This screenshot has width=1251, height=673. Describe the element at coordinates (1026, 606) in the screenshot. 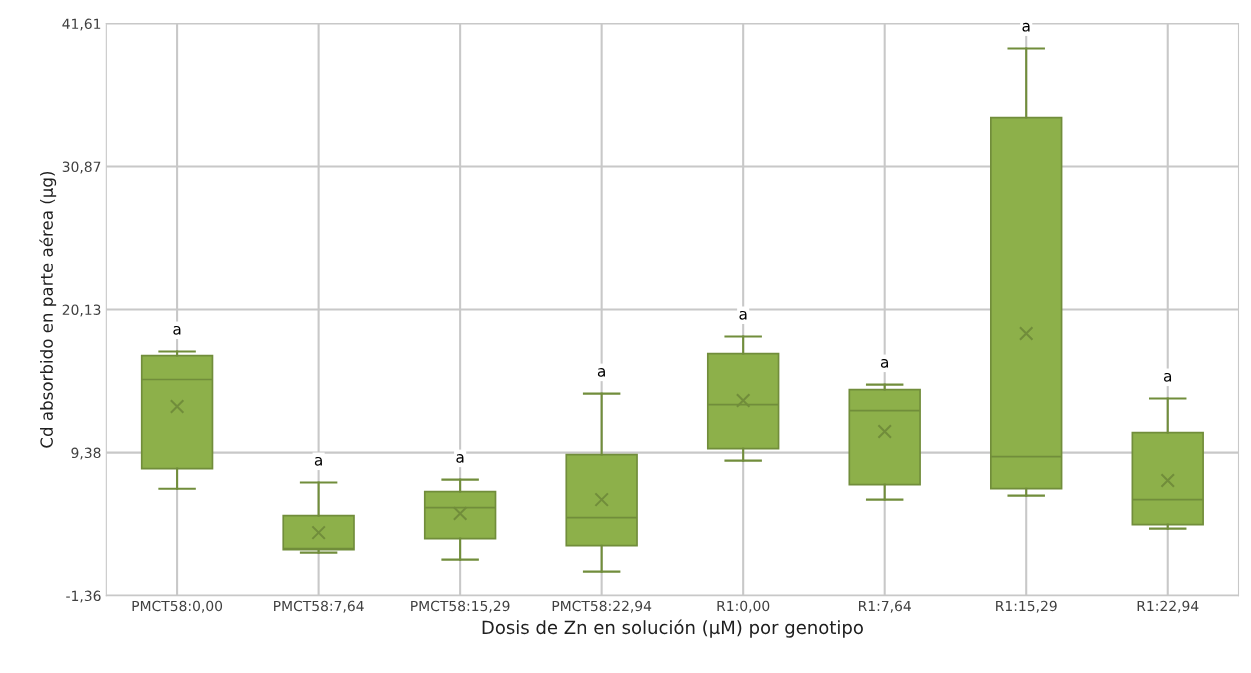

I see `x-tick-label: R1:15,29` at that location.